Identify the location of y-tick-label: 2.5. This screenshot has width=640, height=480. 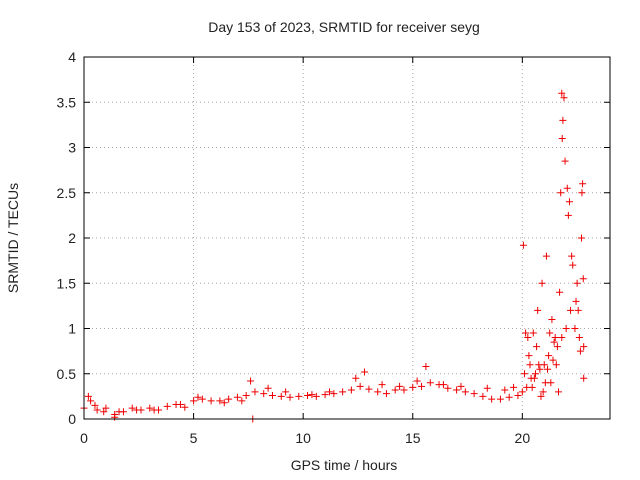
(67, 193).